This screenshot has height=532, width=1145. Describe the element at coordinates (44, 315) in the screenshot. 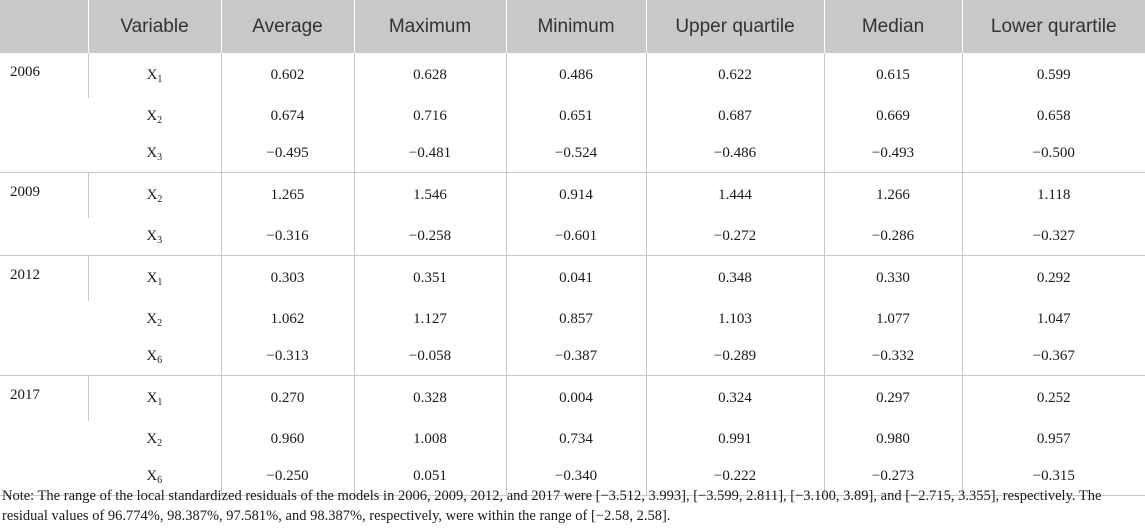

I see `year-cell: 2012` at that location.